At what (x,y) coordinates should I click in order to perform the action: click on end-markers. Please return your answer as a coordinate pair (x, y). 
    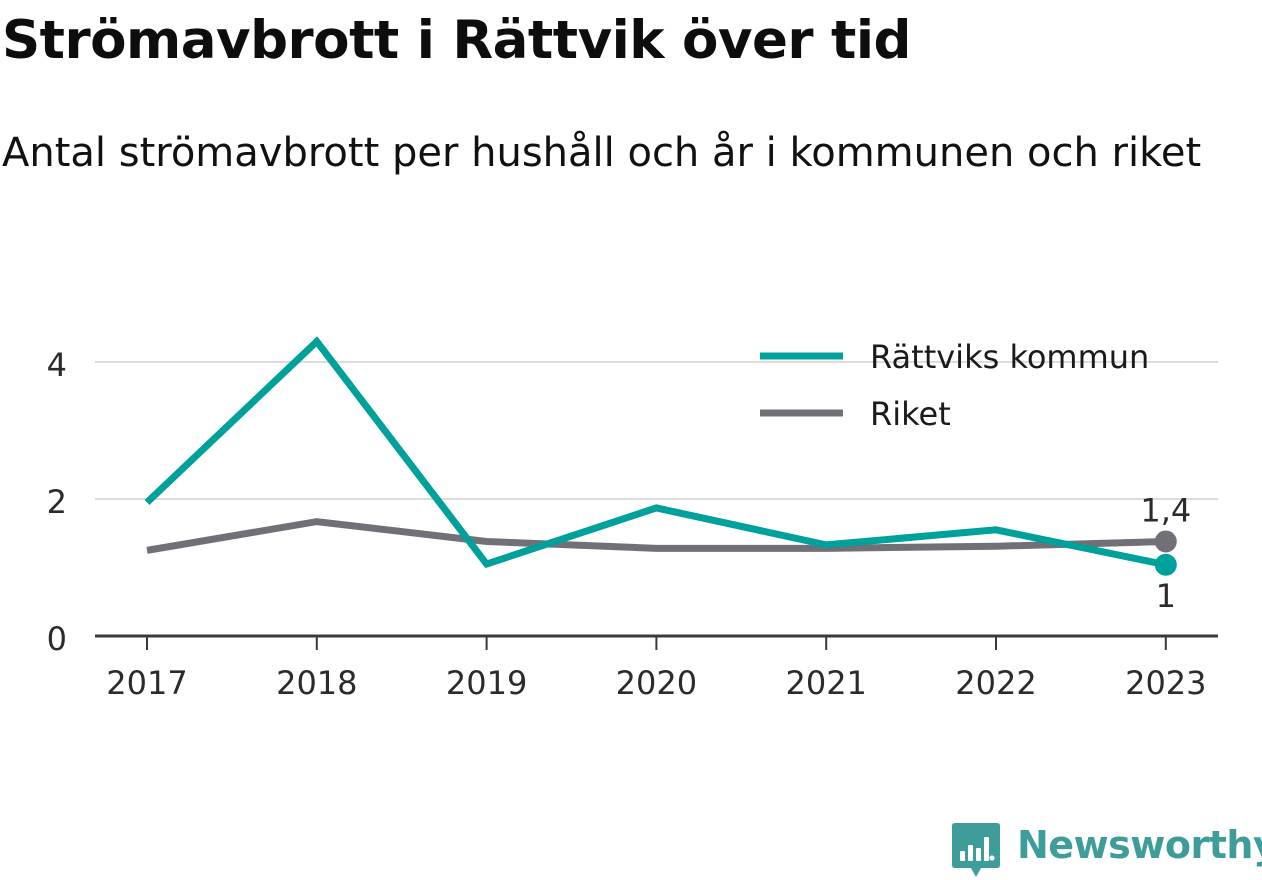
    Looking at the image, I should click on (1165, 553).